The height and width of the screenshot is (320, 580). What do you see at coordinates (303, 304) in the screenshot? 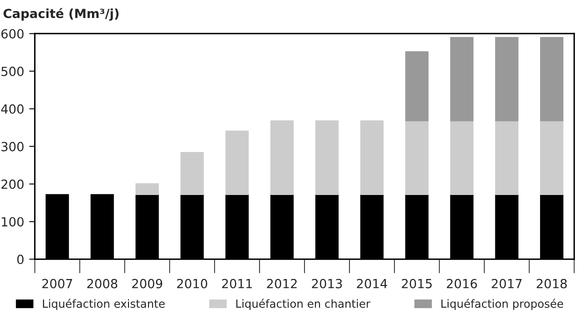
I see `legend-label: Liquéfaction en chantier` at bounding box center [303, 304].